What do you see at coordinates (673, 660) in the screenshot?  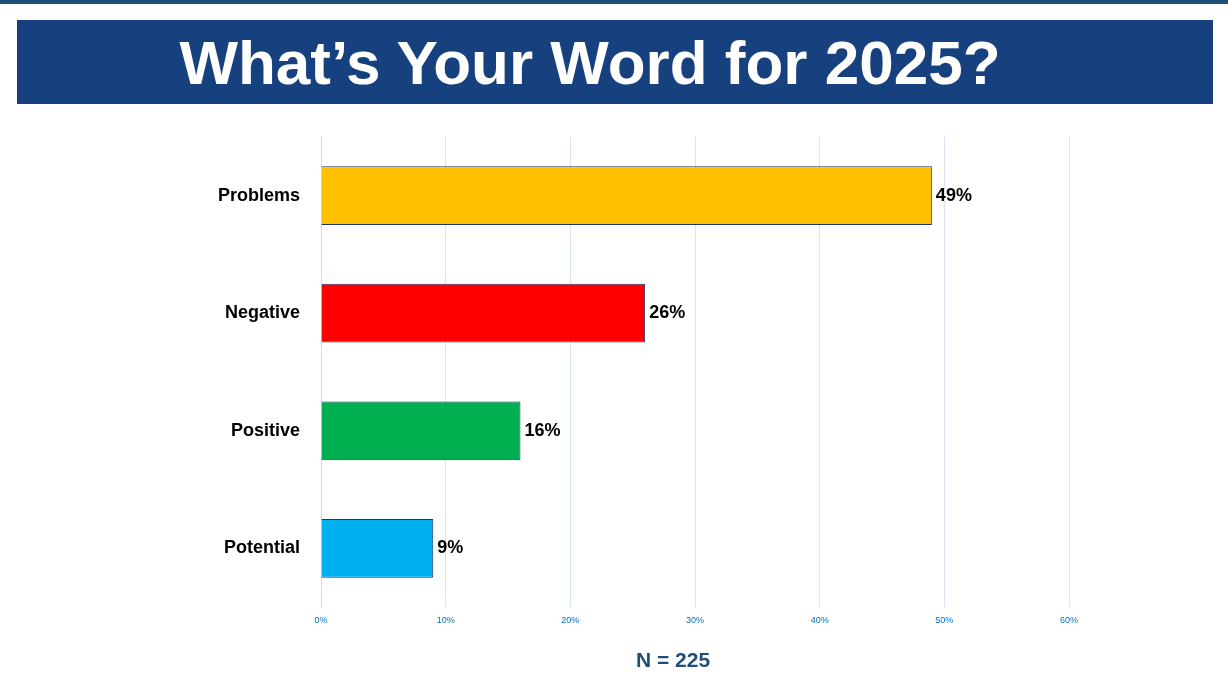 I see `text: N = 225` at bounding box center [673, 660].